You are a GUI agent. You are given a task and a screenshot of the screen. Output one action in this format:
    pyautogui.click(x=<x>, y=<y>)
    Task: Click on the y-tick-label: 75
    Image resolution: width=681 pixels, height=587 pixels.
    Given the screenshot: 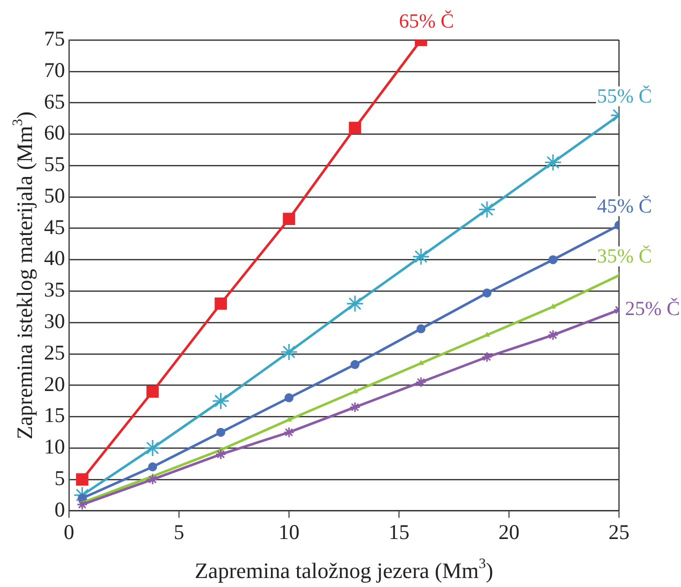 What is the action you would take?
    pyautogui.click(x=54, y=38)
    